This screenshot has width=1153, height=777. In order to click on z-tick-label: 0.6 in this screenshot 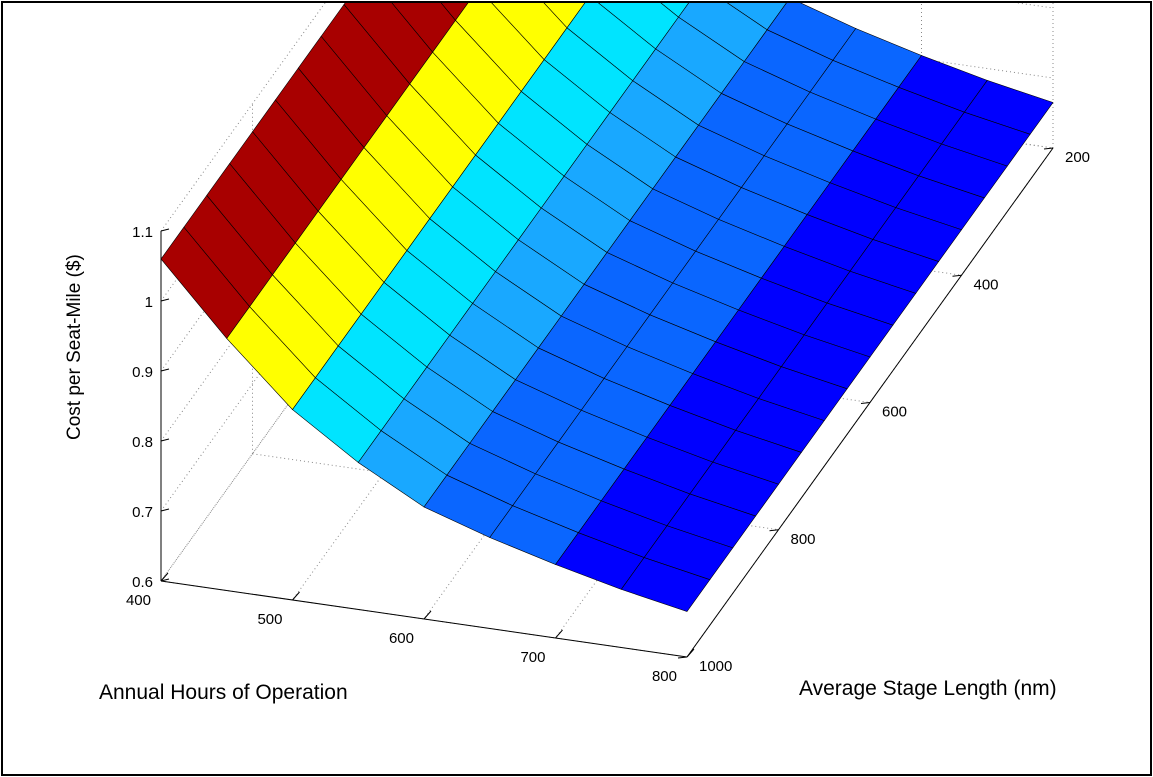, I will do `click(142, 582)`.